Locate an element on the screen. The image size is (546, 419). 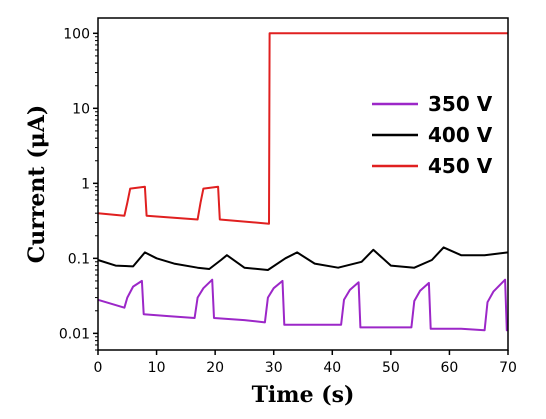
x-tick-label: 10 is located at coordinates (157, 368).